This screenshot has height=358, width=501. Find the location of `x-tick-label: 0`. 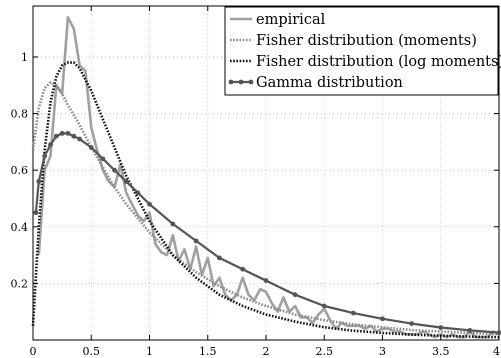

x-tick-label: 0 is located at coordinates (33, 351).